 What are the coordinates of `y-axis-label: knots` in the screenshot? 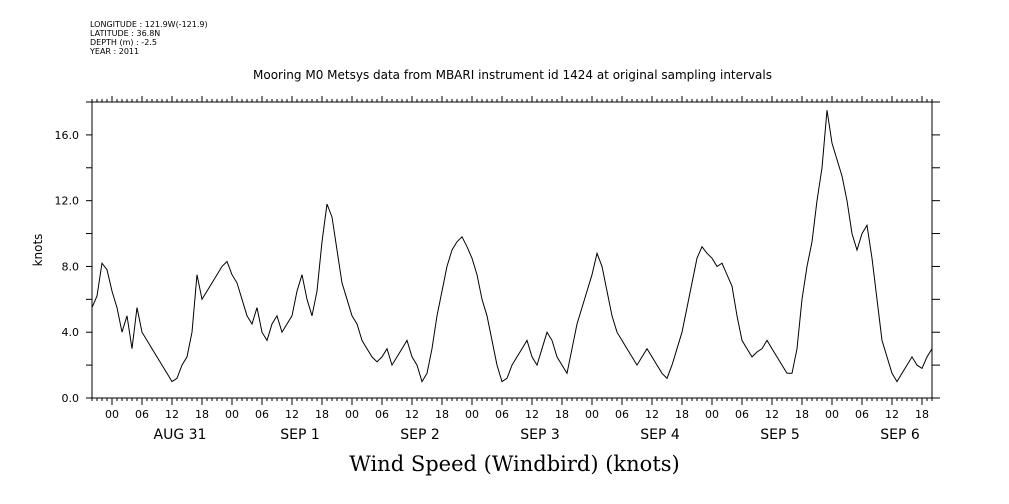 It's located at (38, 250).